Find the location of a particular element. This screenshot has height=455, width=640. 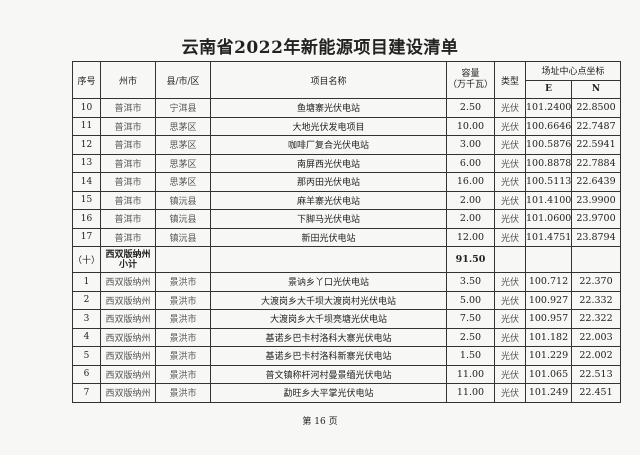

seq-cell: 11 is located at coordinates (86, 126).